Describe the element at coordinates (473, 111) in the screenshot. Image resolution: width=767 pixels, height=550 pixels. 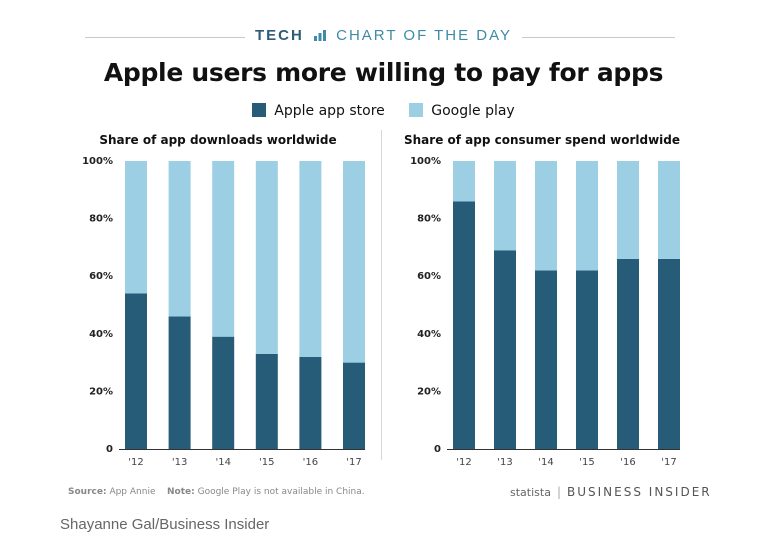
I see `legend-label-google: Google play` at that location.